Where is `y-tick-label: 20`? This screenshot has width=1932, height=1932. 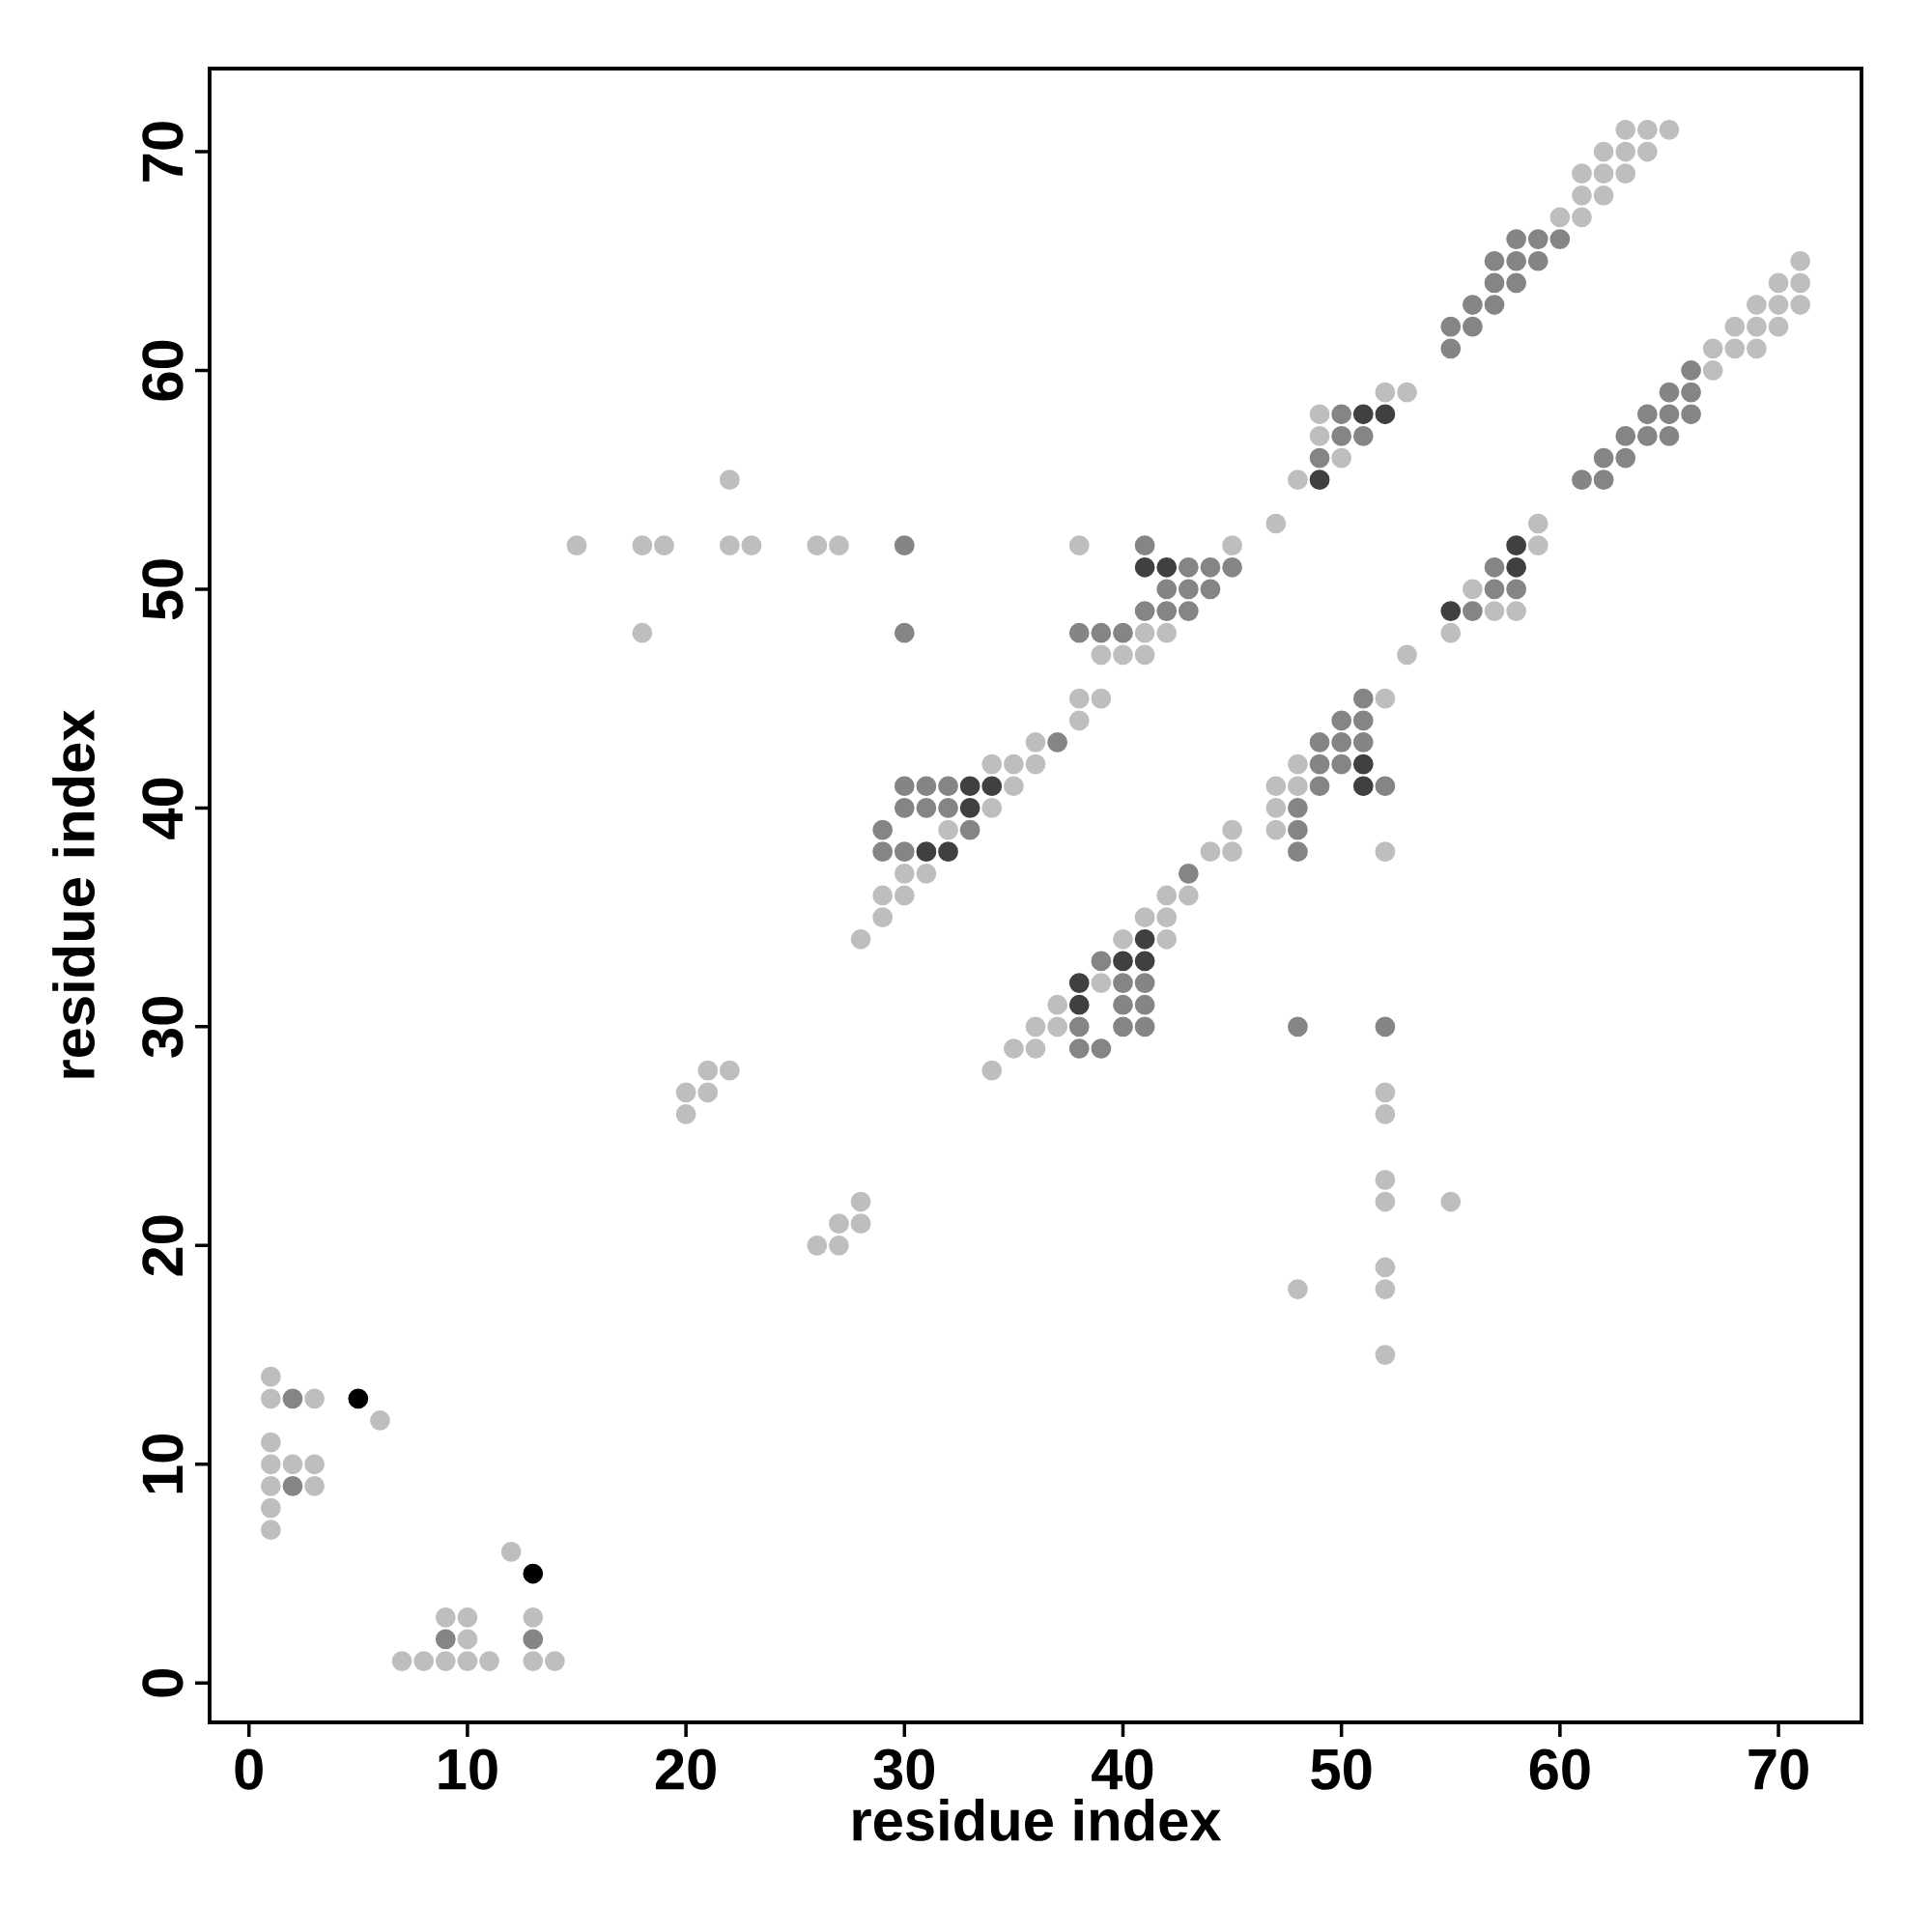
y-tick-label: 20 is located at coordinates (163, 1245).